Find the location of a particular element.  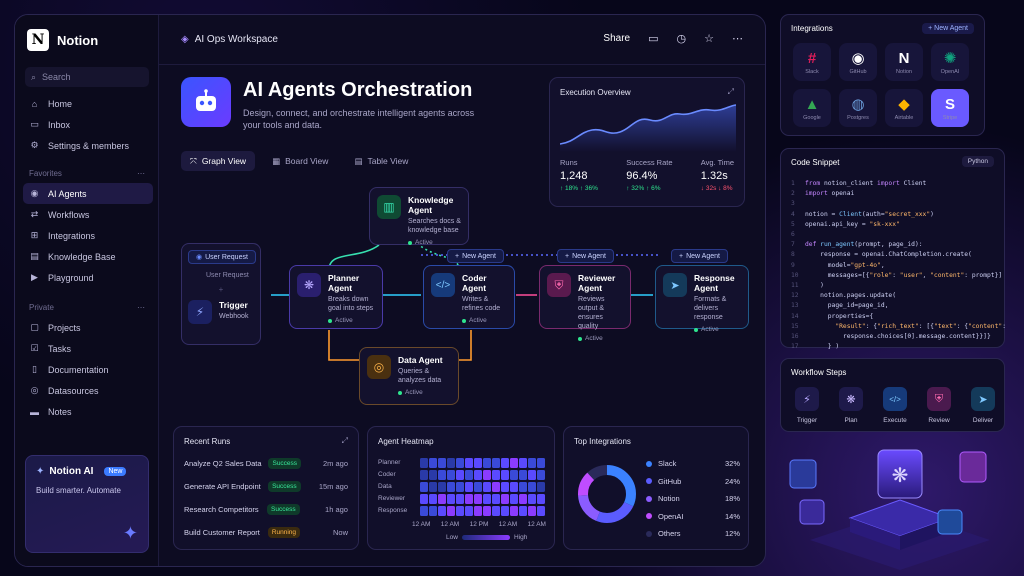

sidebar-item-workflows: ⇄ Workflows is located at coordinates (60, 214).